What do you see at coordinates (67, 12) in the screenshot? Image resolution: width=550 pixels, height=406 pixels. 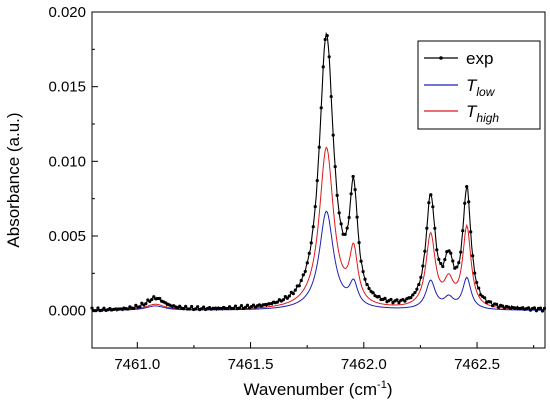 I see `y-tick-label: 0.020` at bounding box center [67, 12].